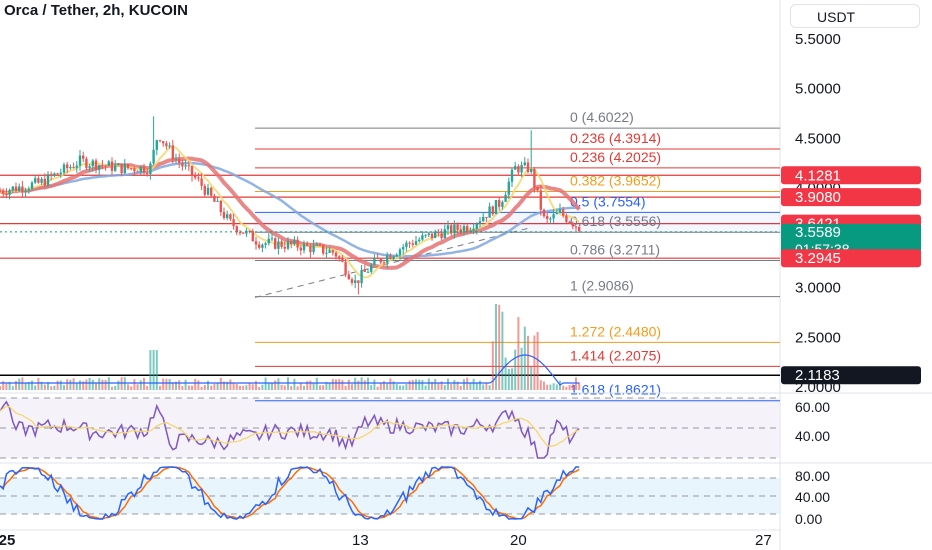 The width and height of the screenshot is (932, 550). I want to click on stoch-tick-label: 0.00, so click(808, 519).